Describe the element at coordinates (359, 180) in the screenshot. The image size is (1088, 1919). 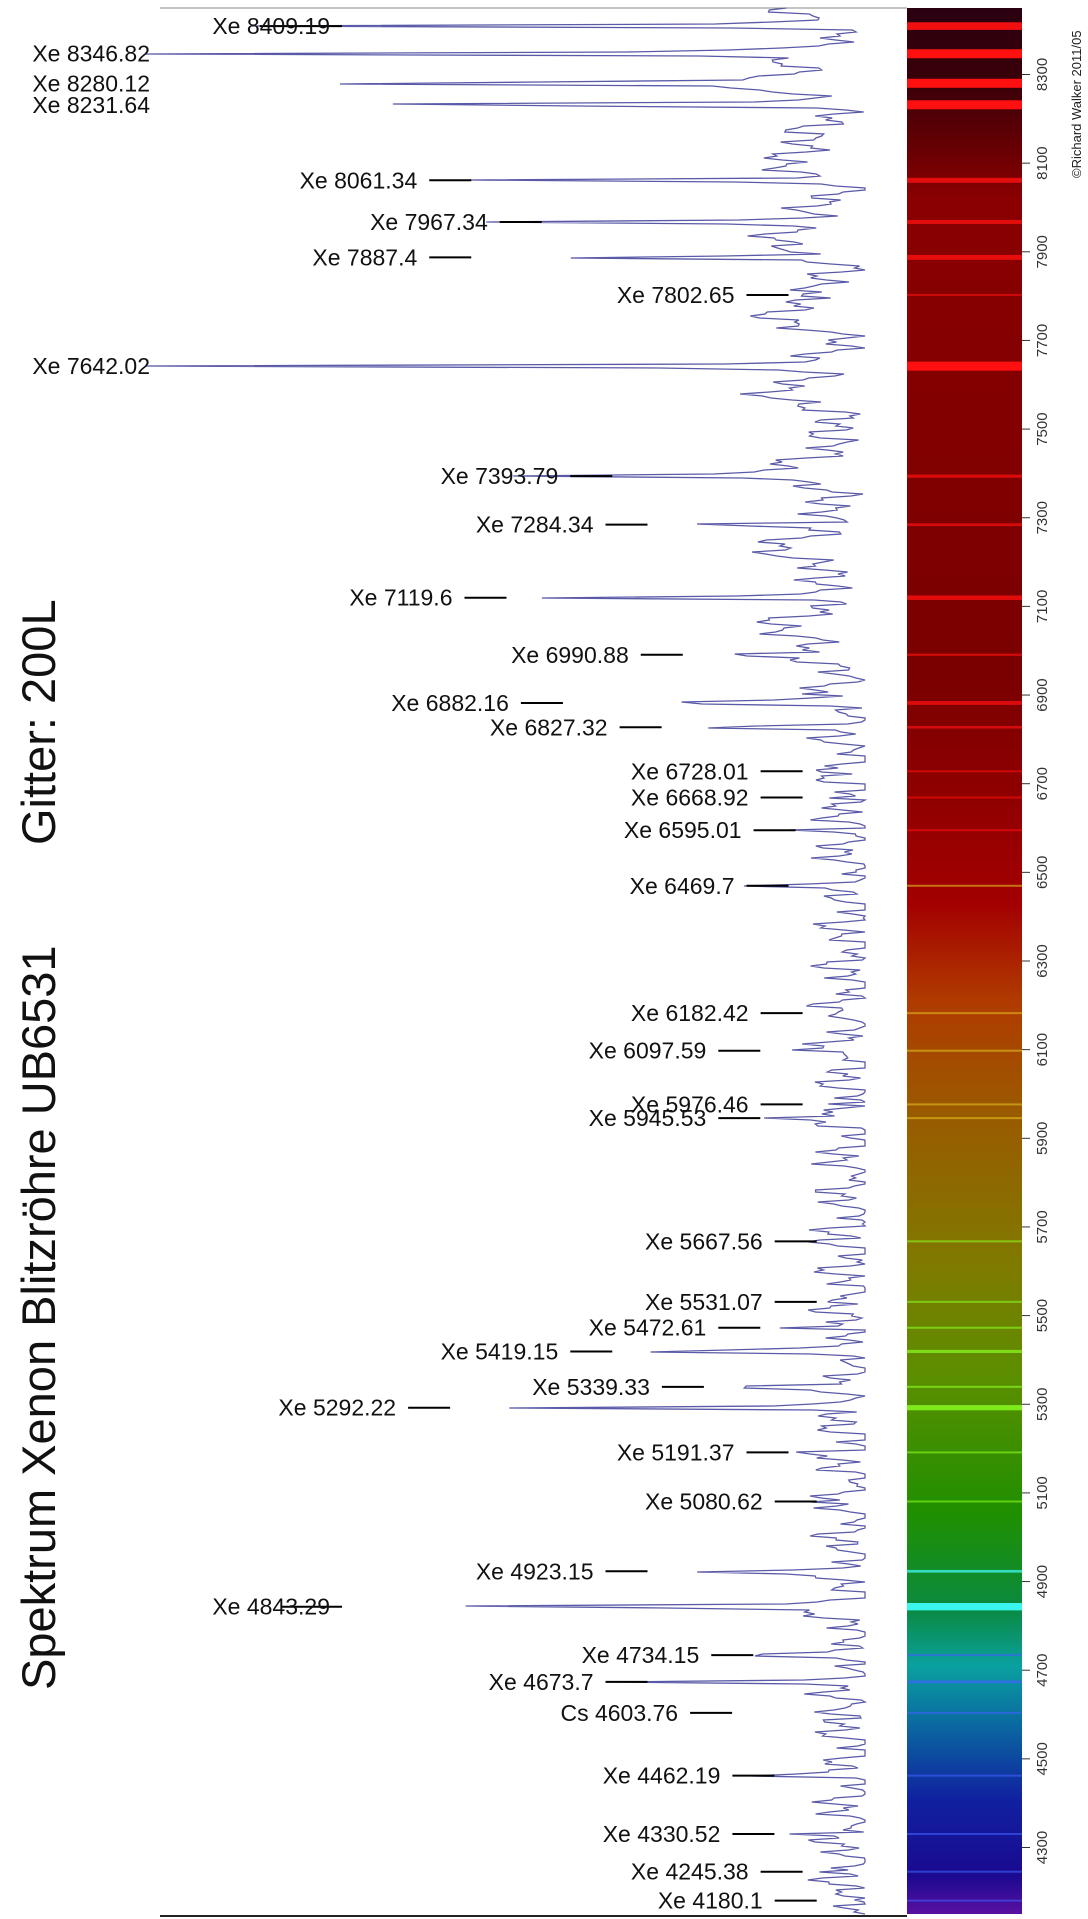
I see `line-label: Xe 8061.34` at that location.